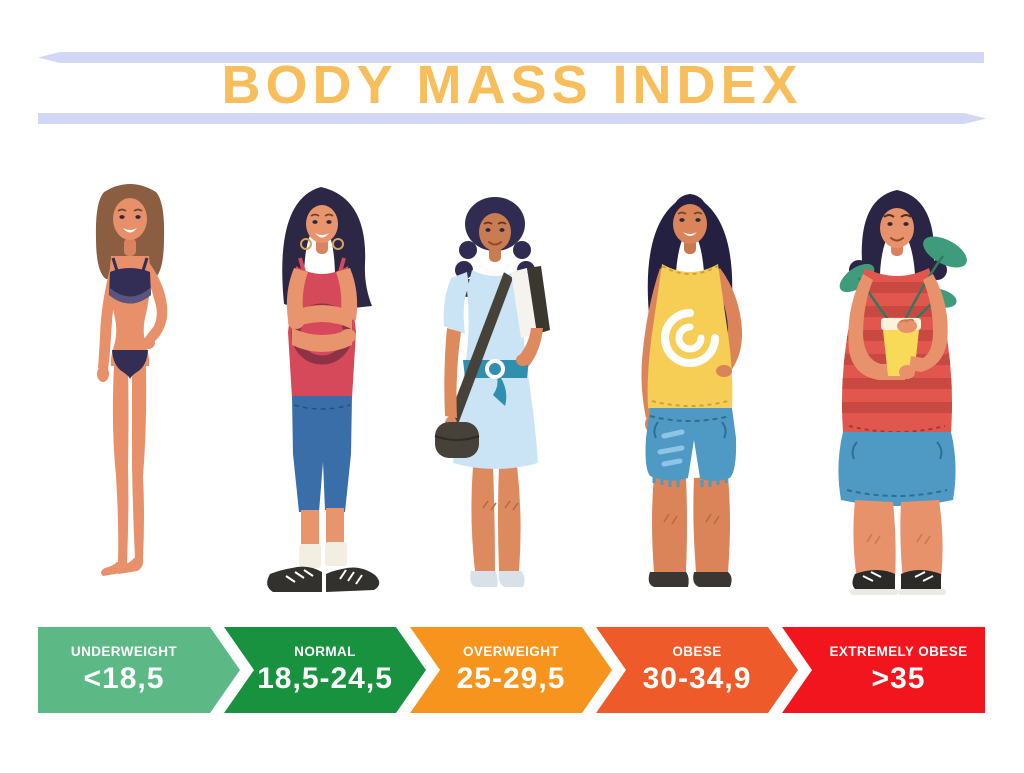 This screenshot has width=1024, height=773. I want to click on title-rule-bottom, so click(512, 118).